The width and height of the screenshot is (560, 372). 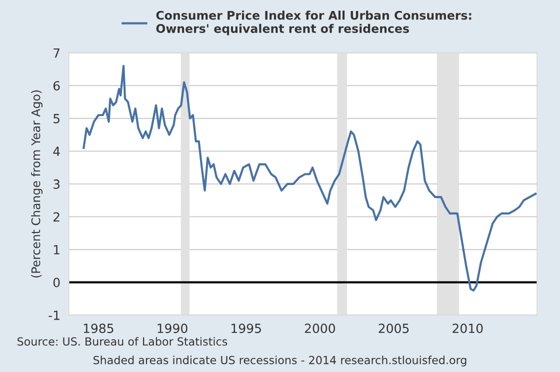 What do you see at coordinates (57, 249) in the screenshot?
I see `y-tick-label: 1` at bounding box center [57, 249].